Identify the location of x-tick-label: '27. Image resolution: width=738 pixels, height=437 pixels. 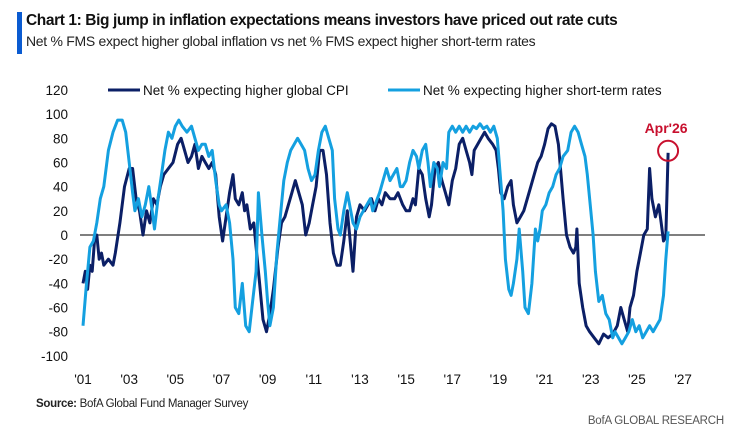
(683, 379).